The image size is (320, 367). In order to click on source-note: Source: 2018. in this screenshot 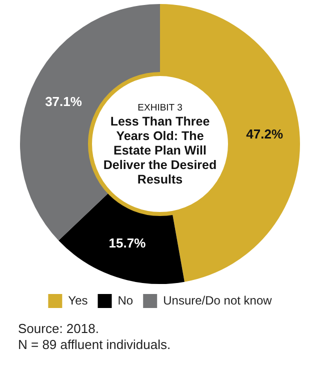, I will do `click(59, 329)`.